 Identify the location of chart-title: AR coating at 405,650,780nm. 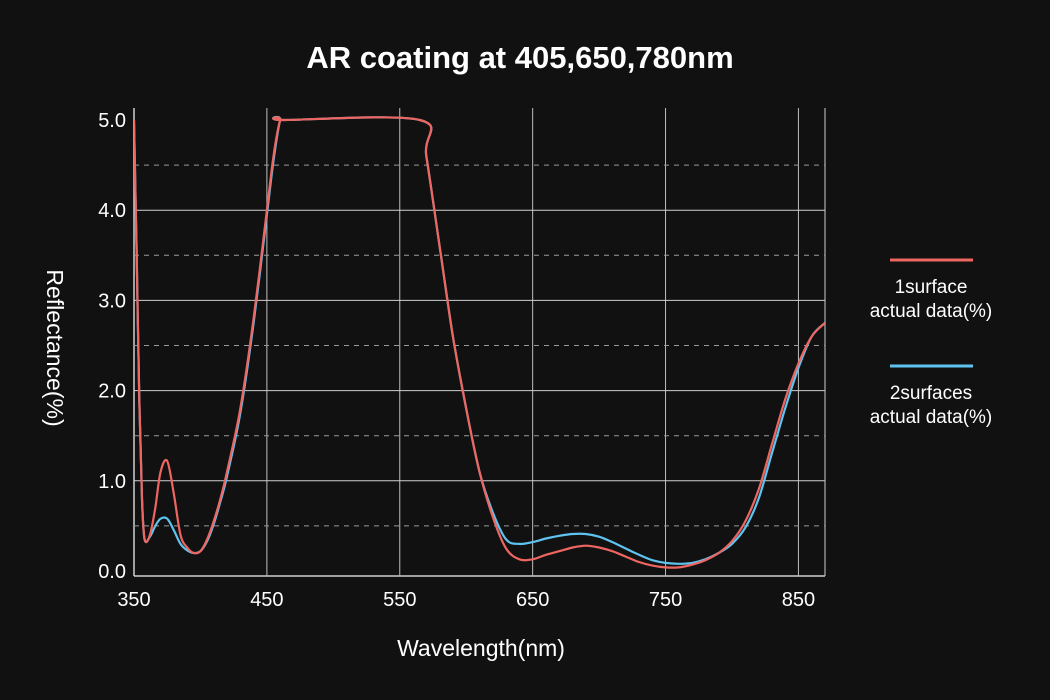
(519, 57).